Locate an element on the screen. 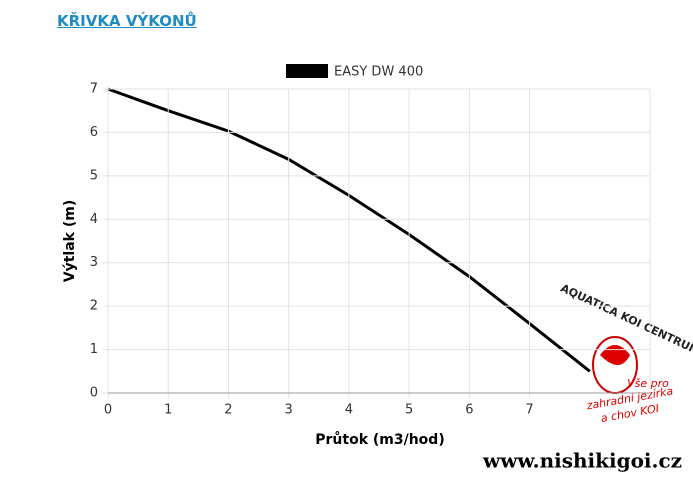  x-tick-label: 6 is located at coordinates (469, 410).